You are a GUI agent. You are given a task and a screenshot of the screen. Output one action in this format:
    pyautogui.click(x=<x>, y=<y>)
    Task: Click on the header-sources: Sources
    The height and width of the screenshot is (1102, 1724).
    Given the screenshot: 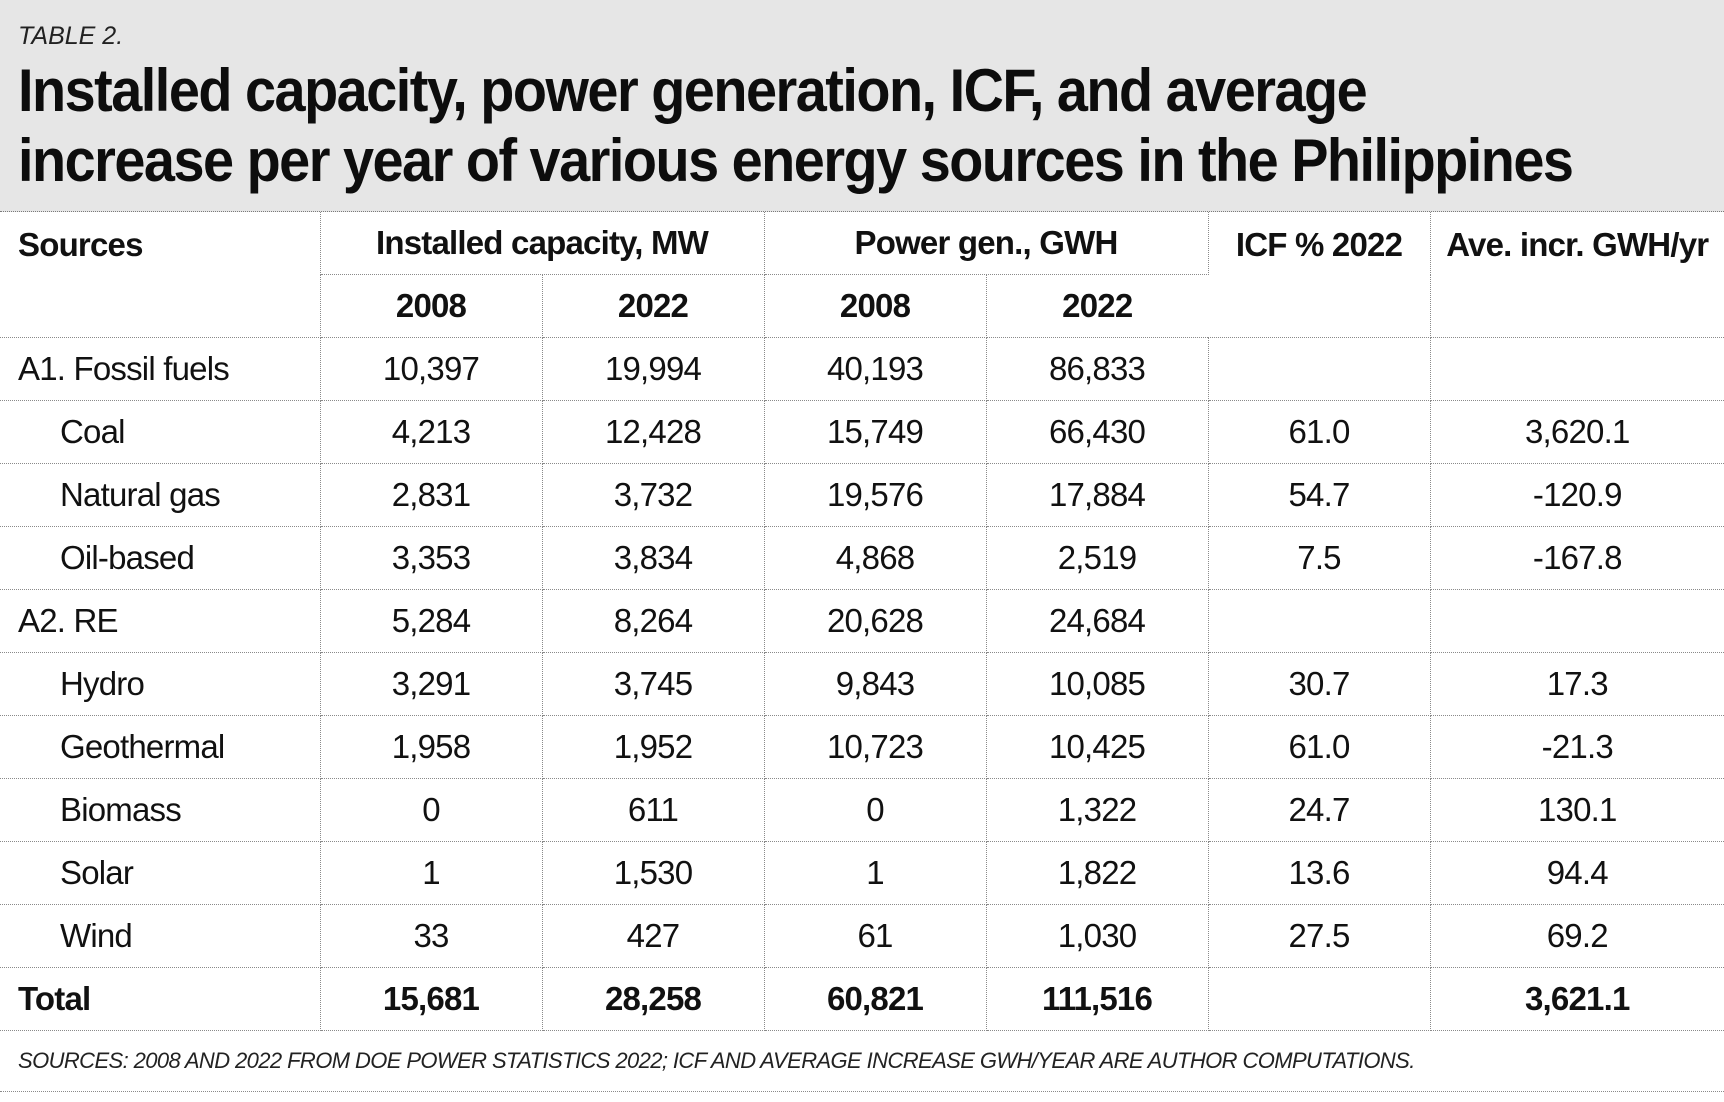 What is the action you would take?
    pyautogui.click(x=160, y=275)
    